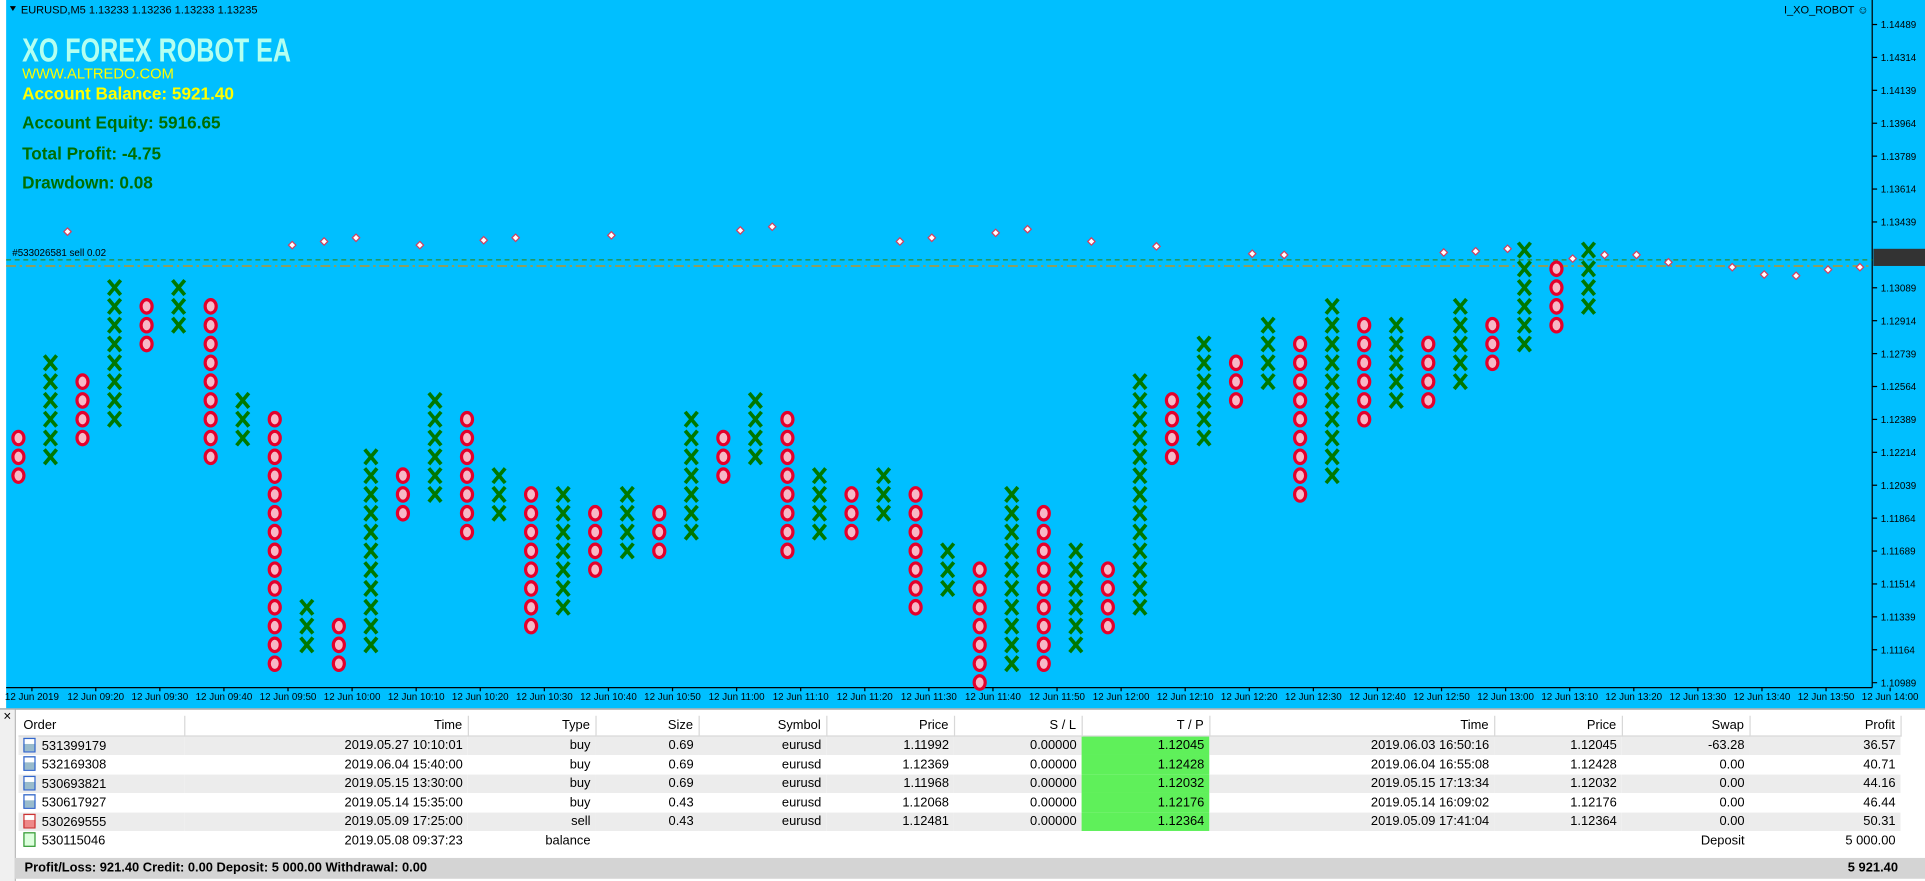  I want to click on cell-text: 2019.06.04 15:40:00, so click(403, 764).